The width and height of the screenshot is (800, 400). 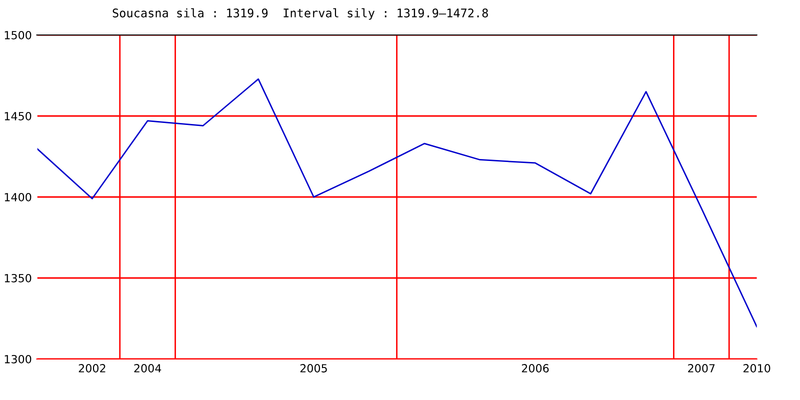 I want to click on y-tick-label: 1450, so click(x=18, y=116).